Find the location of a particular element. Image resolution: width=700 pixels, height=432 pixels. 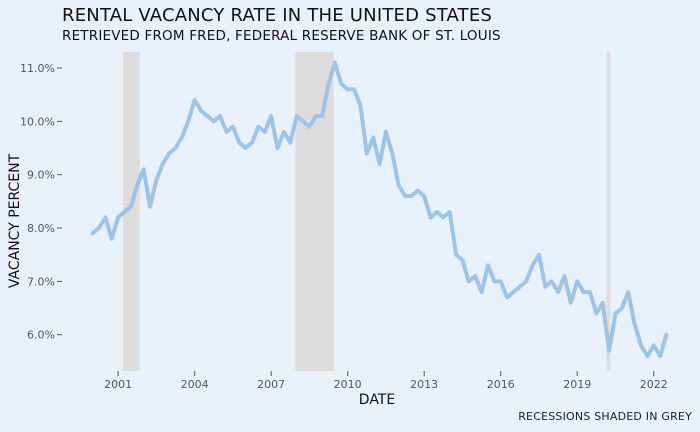

x-tick-label: 2019 is located at coordinates (577, 384).